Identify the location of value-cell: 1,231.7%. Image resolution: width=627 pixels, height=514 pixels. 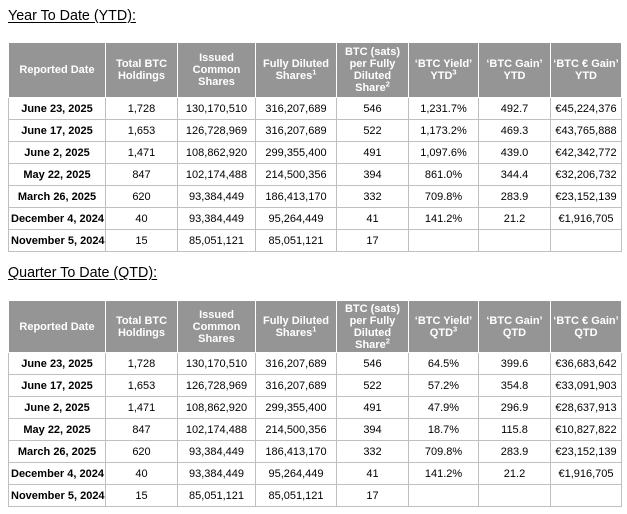
(443, 108).